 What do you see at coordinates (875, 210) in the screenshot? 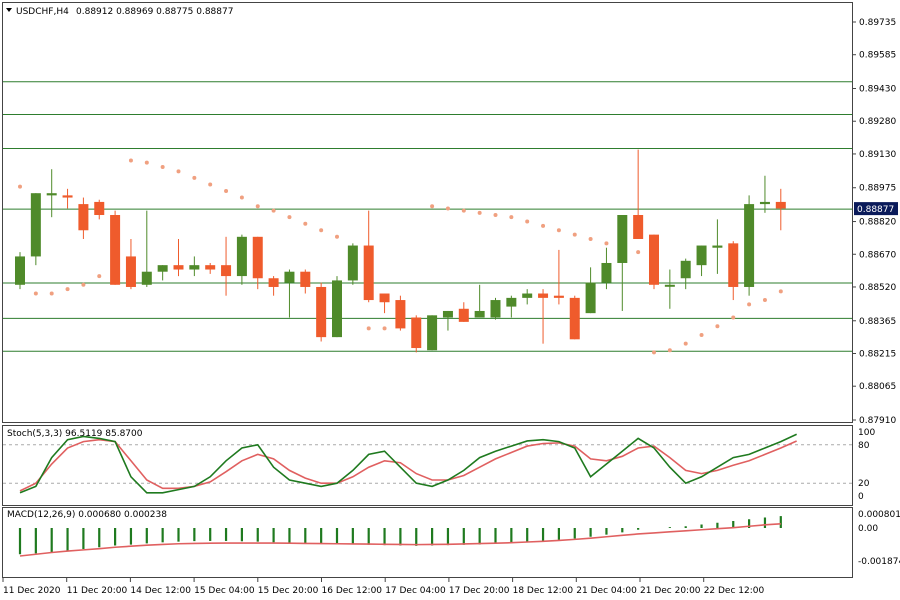
I see `current-price-label: 0.88877` at bounding box center [875, 210].